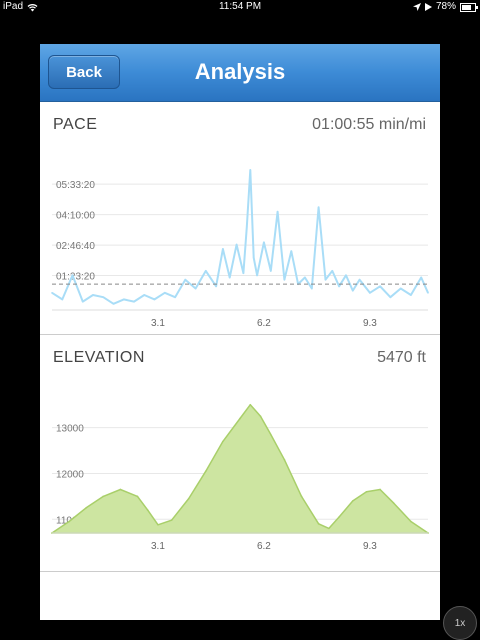 Image resolution: width=480 pixels, height=640 pixels. What do you see at coordinates (70, 429) in the screenshot?
I see `elevation-y-tick-label: 13000` at bounding box center [70, 429].